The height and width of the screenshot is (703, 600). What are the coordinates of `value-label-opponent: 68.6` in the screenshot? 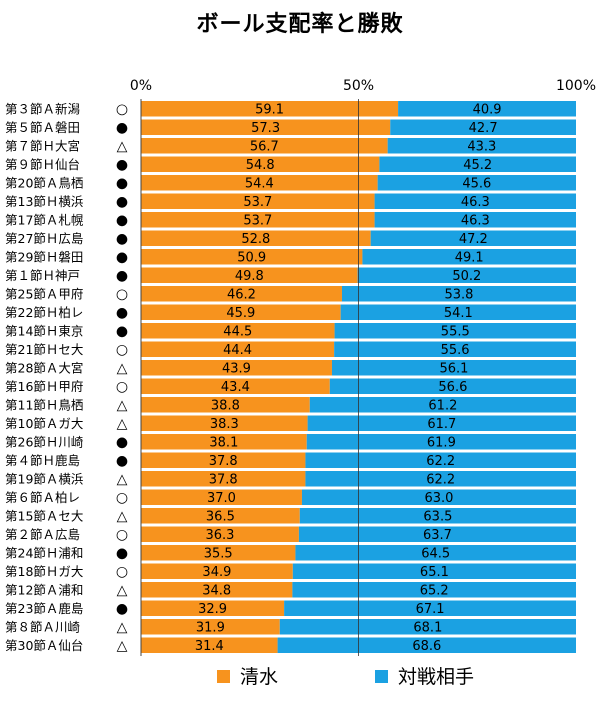 It's located at (426, 646).